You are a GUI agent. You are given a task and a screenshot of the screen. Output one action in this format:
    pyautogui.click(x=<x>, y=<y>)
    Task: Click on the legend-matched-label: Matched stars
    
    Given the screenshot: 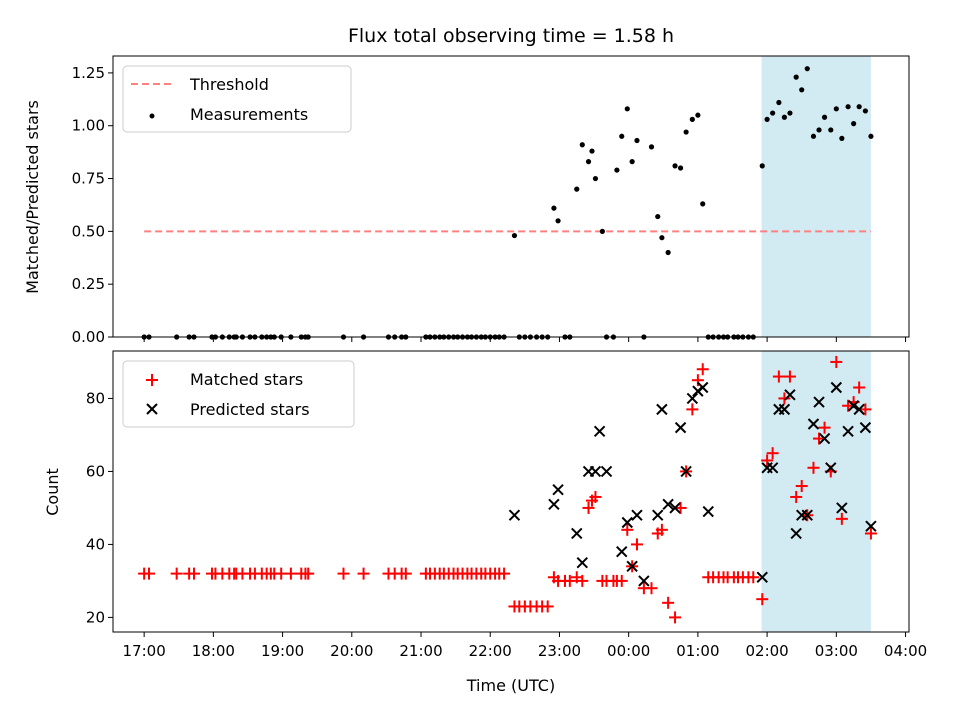 What is the action you would take?
    pyautogui.click(x=246, y=379)
    